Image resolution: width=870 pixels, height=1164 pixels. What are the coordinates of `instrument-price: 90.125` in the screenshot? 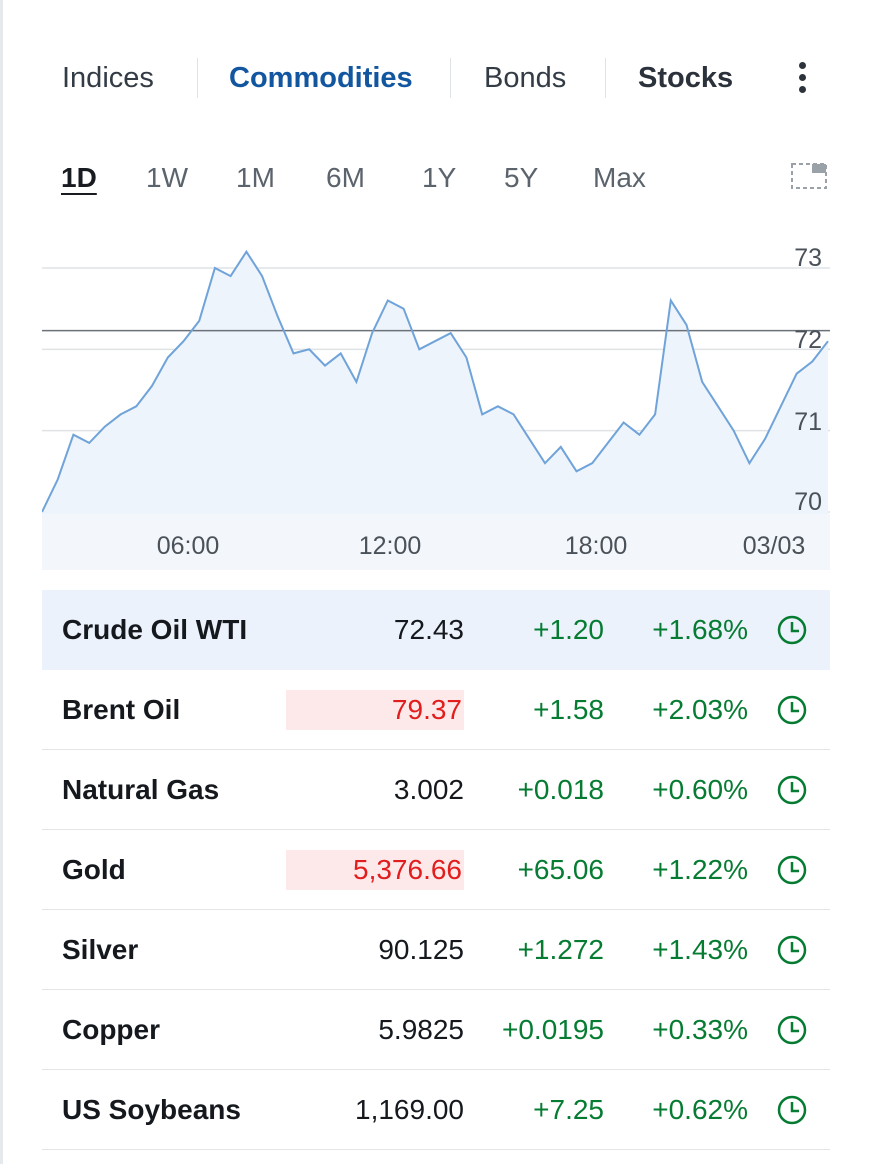 It's located at (421, 949).